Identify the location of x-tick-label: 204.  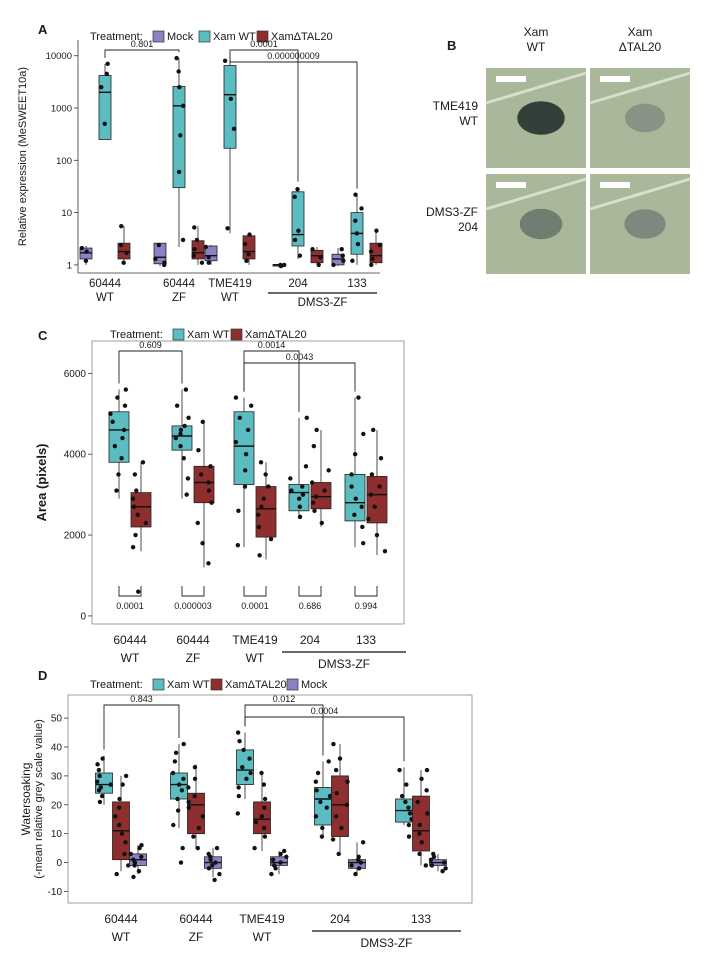
(298, 284).